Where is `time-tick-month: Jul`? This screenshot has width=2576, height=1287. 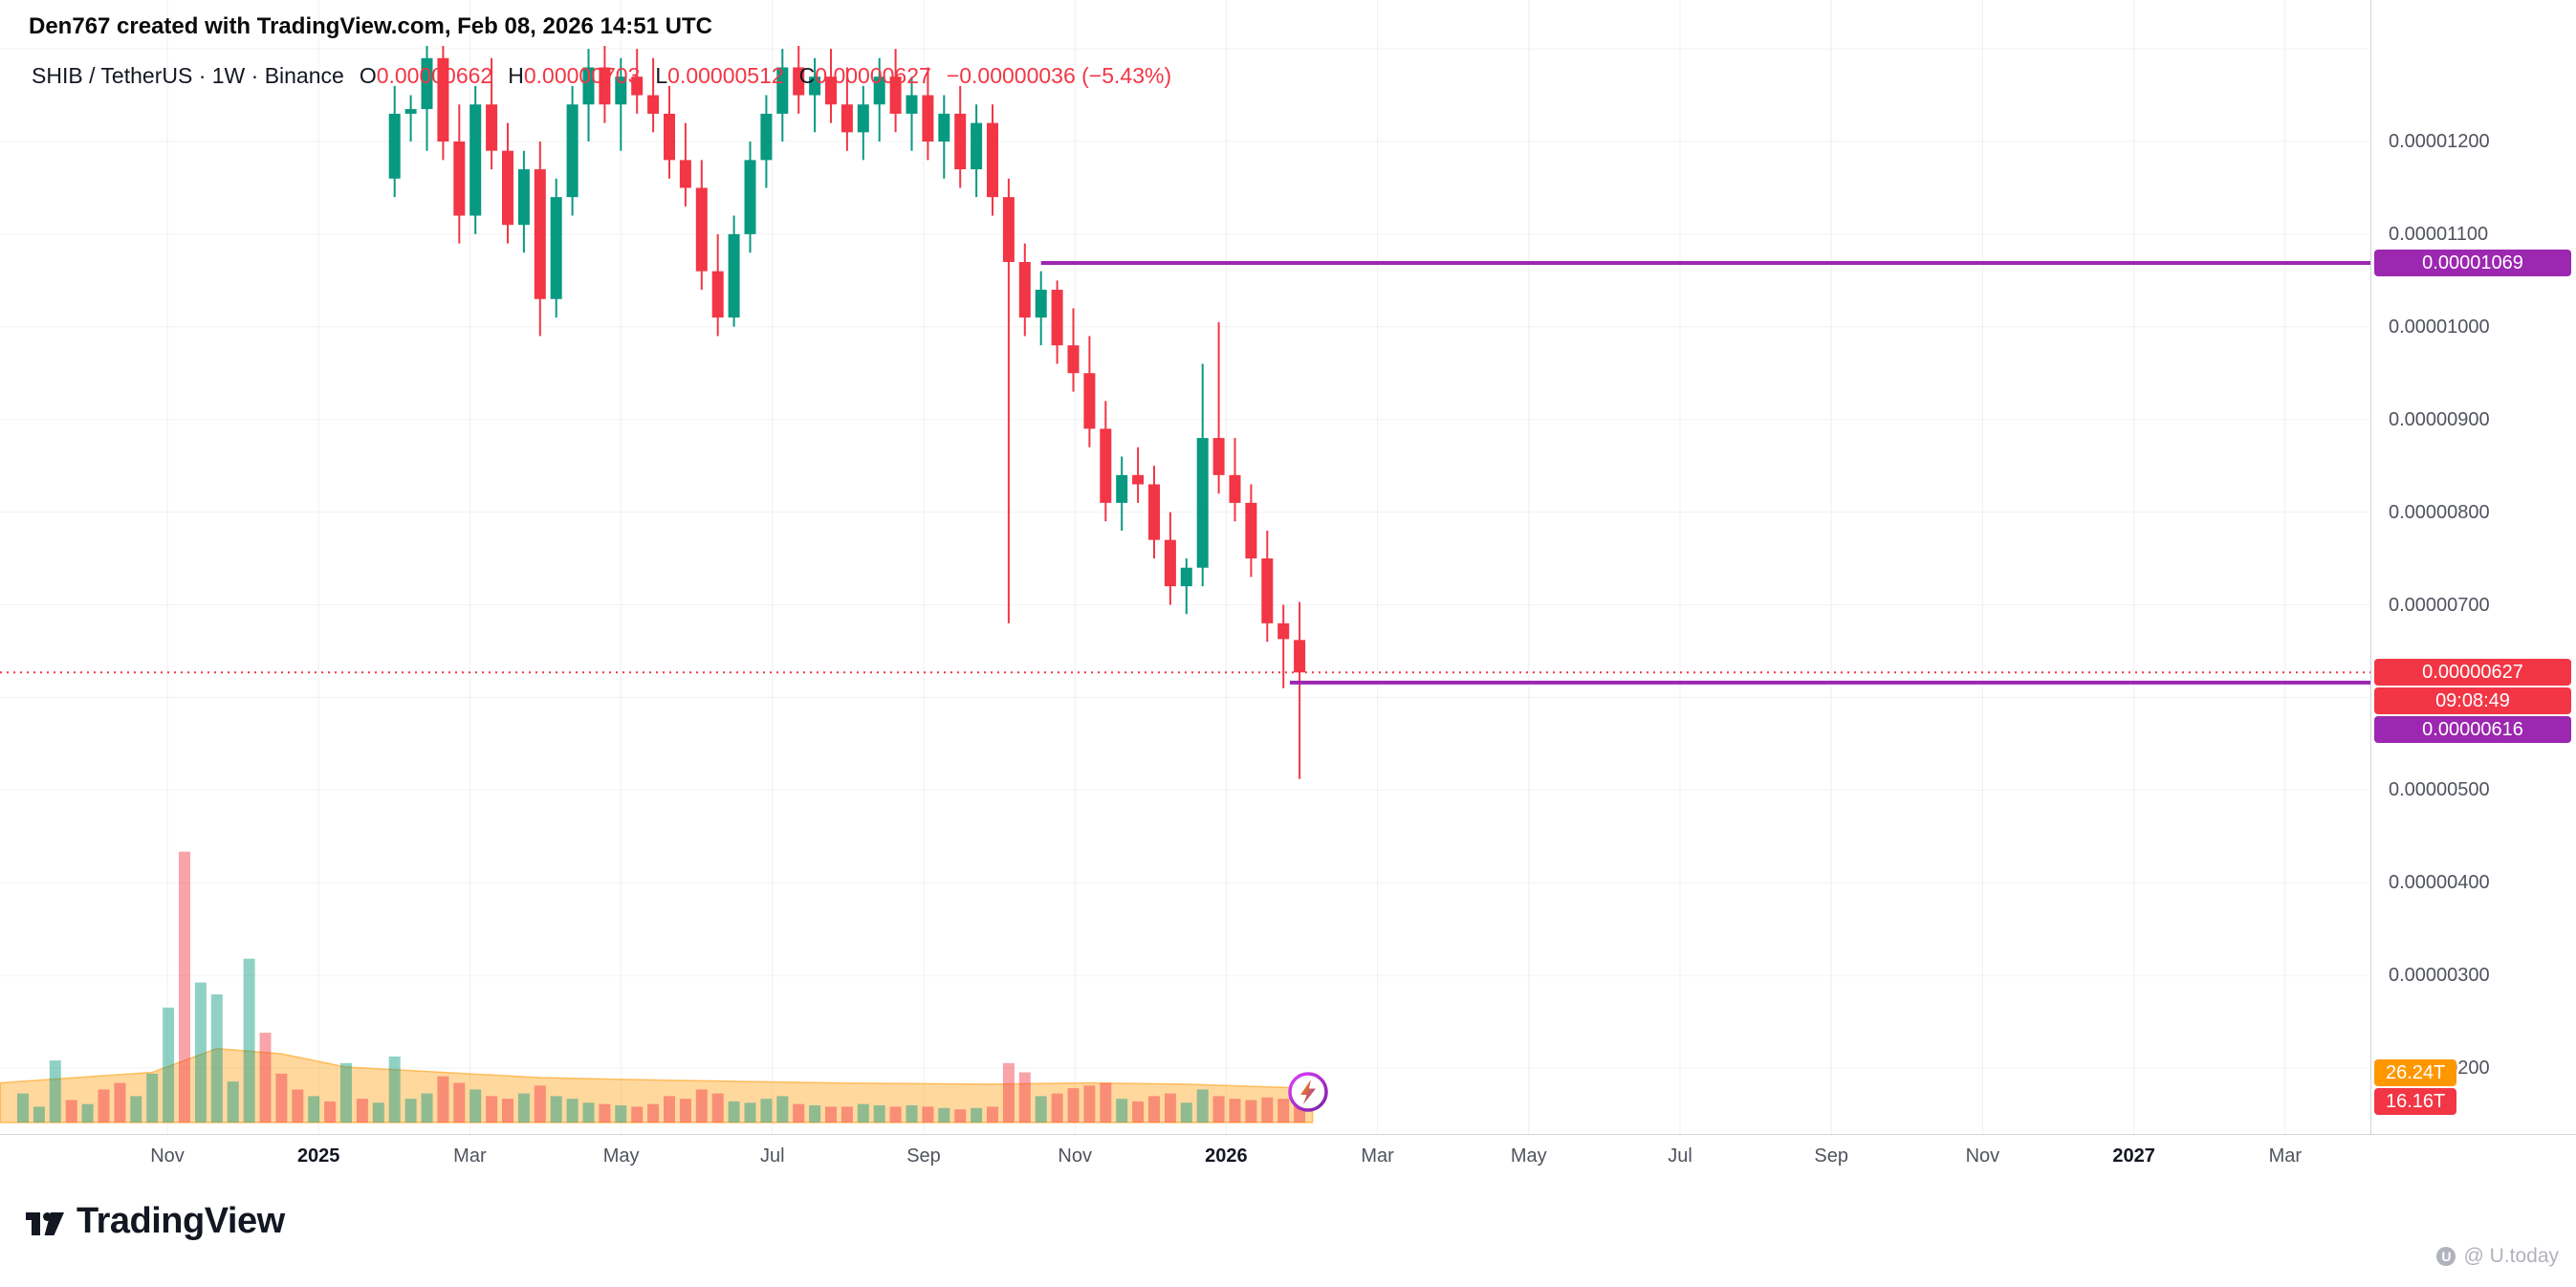 time-tick-month: Jul is located at coordinates (772, 1156).